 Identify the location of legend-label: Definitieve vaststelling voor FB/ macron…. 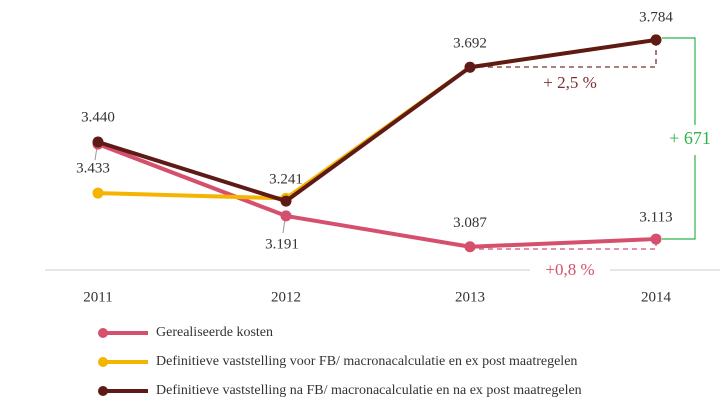
(366, 361).